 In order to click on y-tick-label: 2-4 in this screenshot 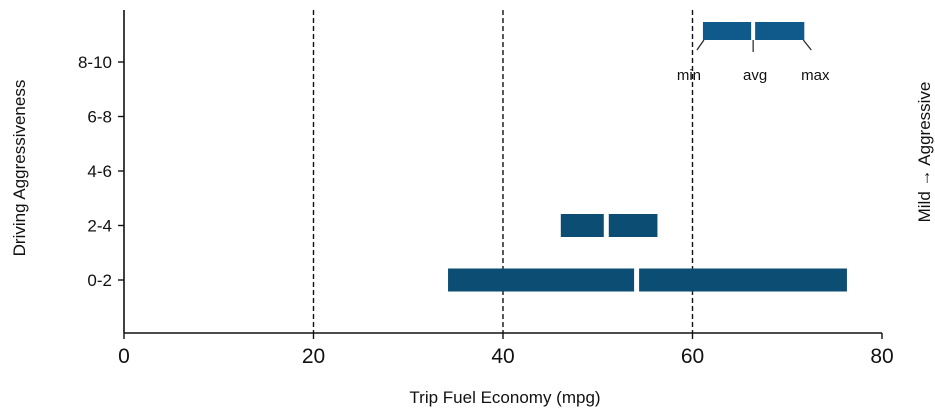, I will do `click(99, 226)`.